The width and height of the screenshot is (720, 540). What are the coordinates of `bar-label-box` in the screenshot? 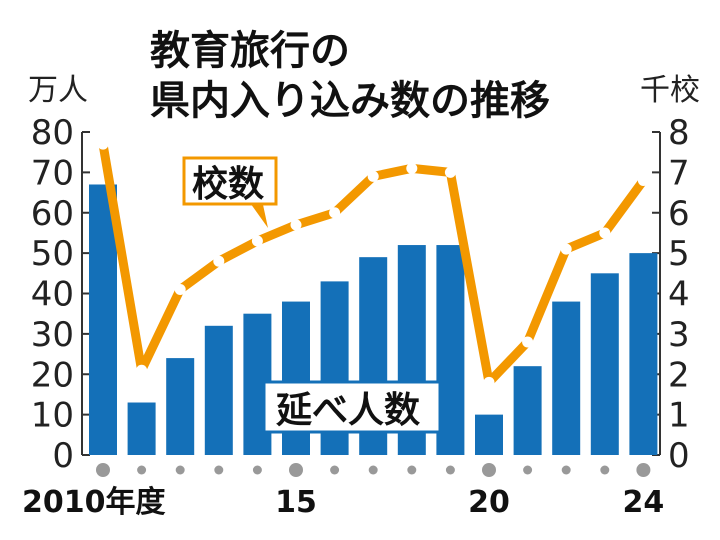 It's located at (352, 407).